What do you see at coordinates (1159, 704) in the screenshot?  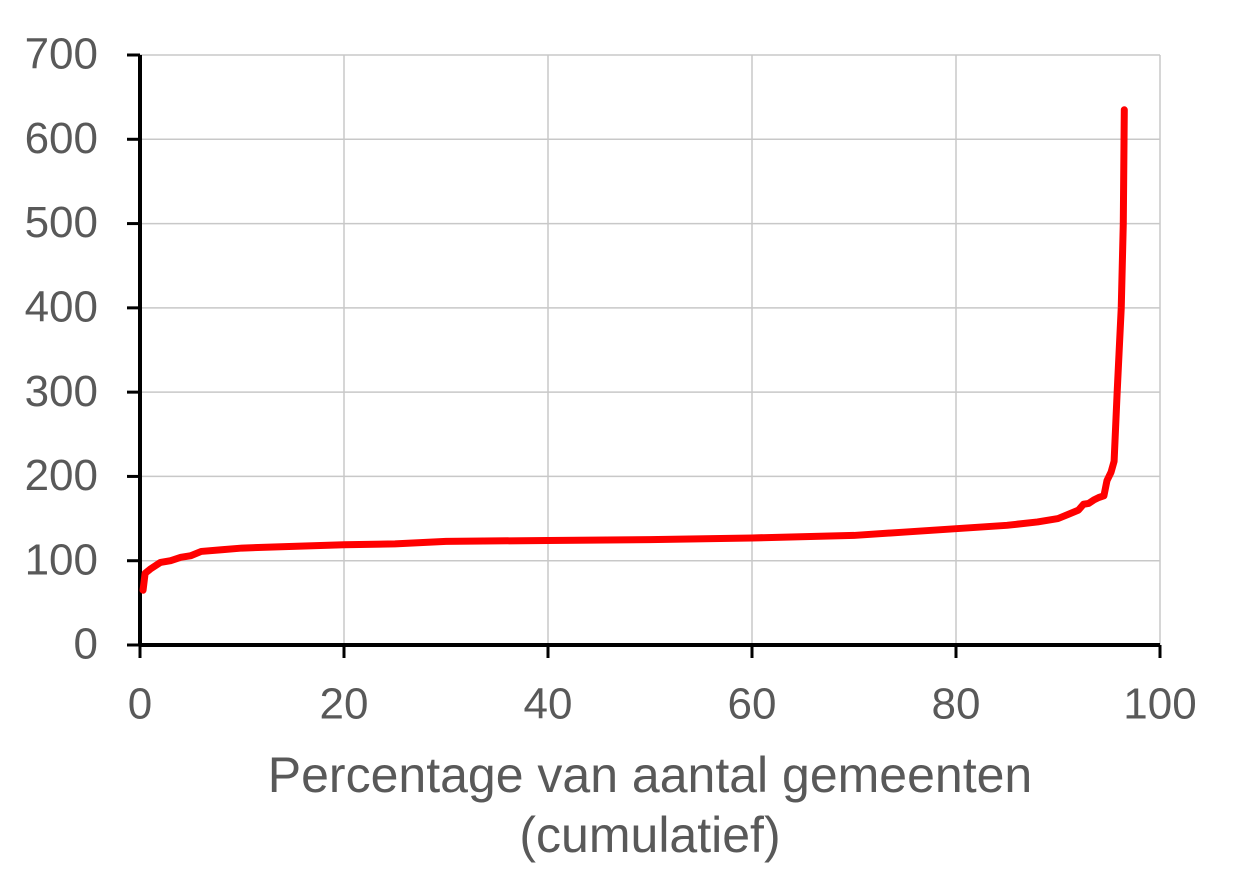 I see `x-tick-label: 100` at bounding box center [1159, 704].